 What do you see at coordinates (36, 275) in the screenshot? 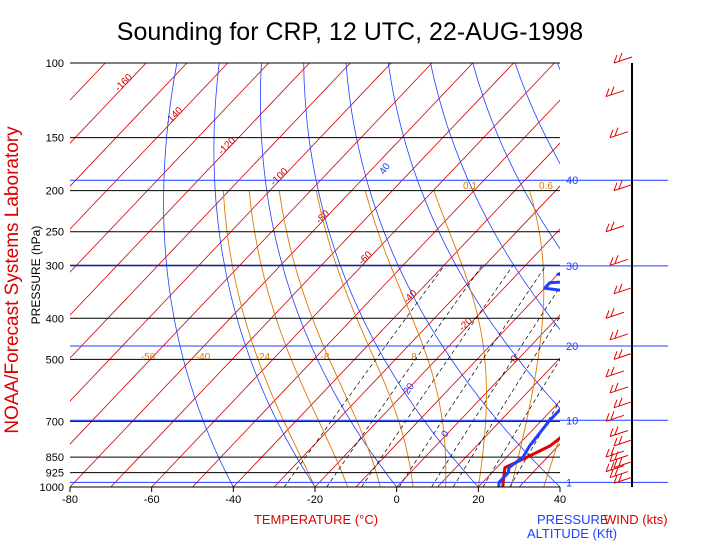
I see `y-axis-label: PRESSURE (hPa)` at bounding box center [36, 275].